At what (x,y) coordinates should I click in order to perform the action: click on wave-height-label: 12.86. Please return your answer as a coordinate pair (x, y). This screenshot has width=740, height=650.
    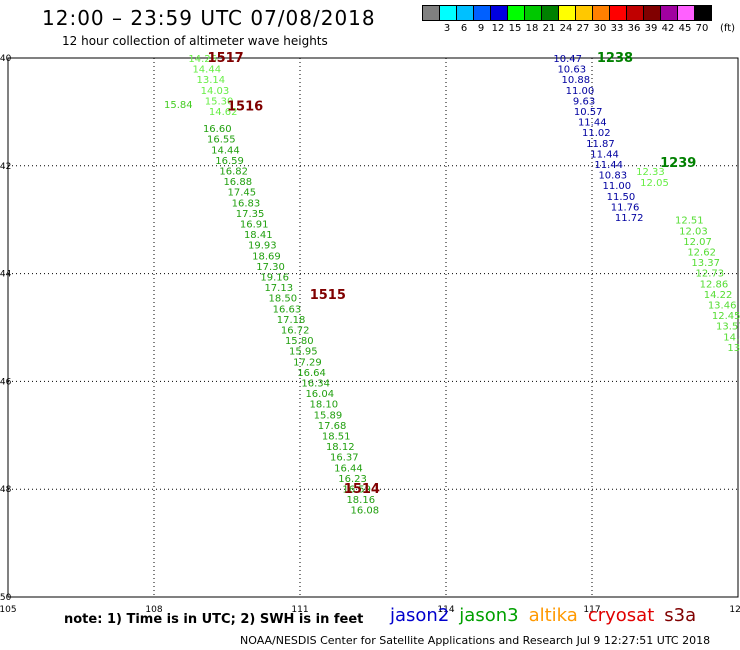
    Looking at the image, I should click on (714, 284).